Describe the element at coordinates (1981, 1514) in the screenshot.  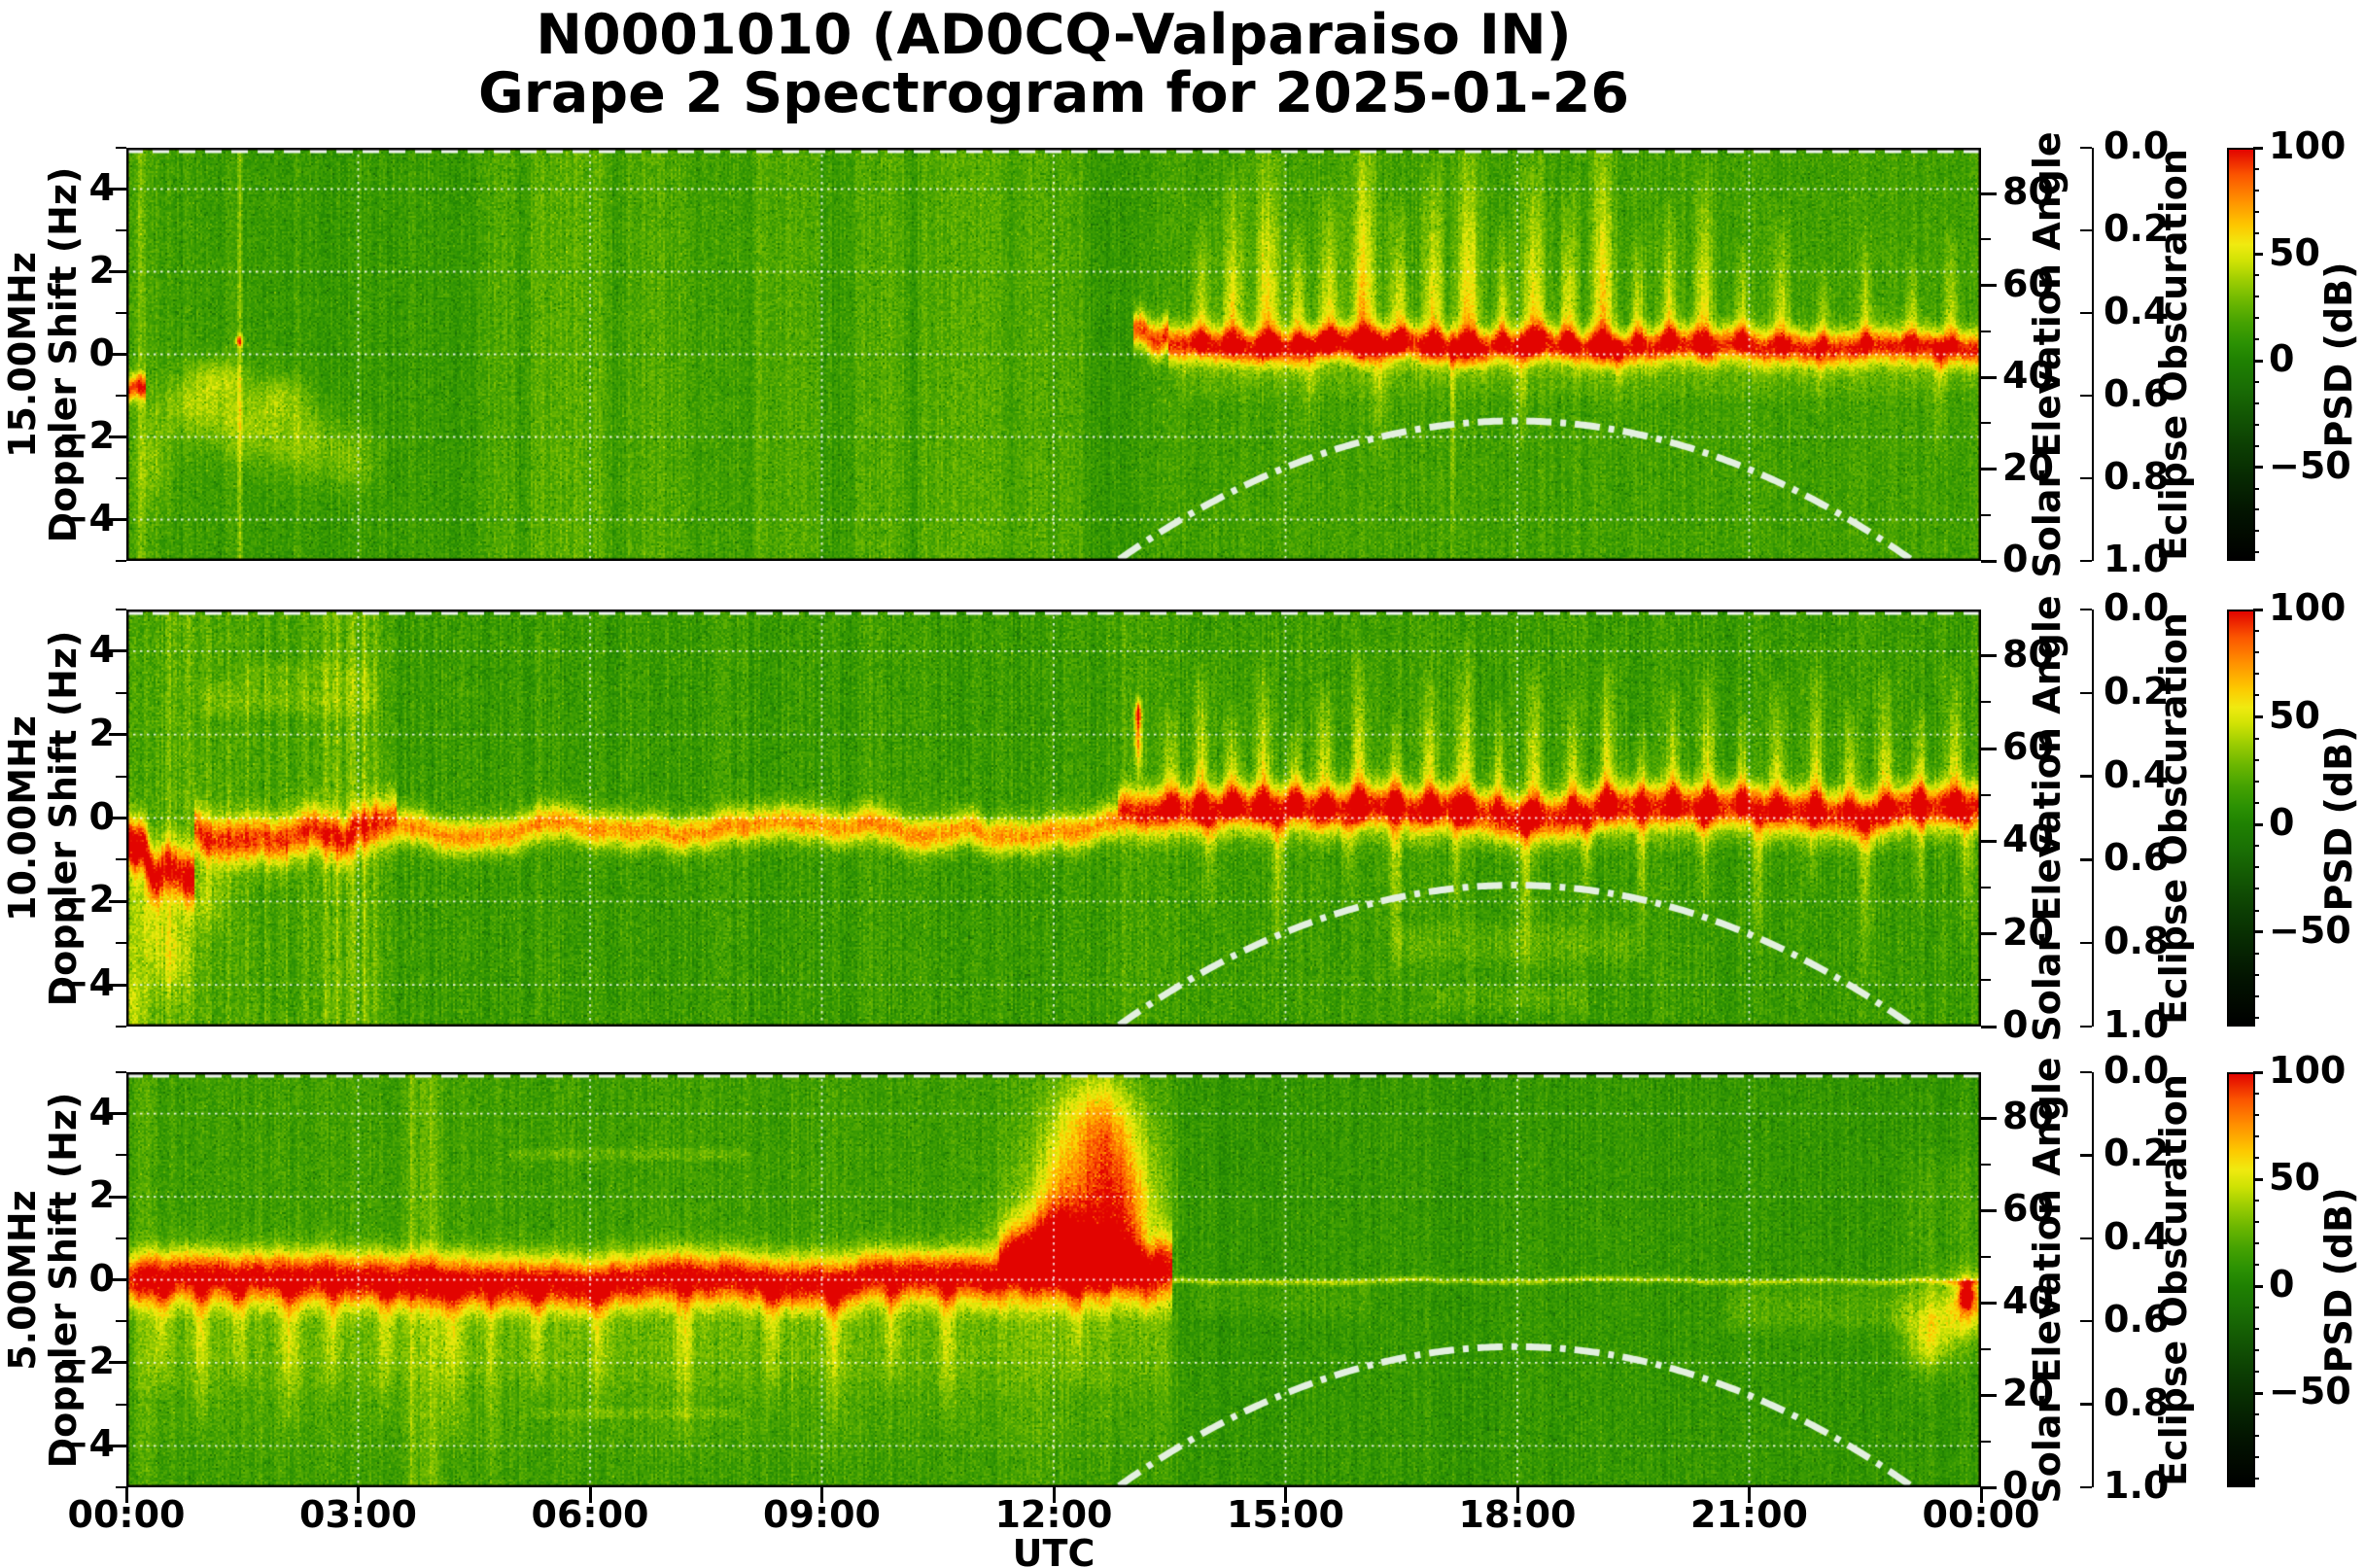
I see `x-tick-label: 00:00` at that location.